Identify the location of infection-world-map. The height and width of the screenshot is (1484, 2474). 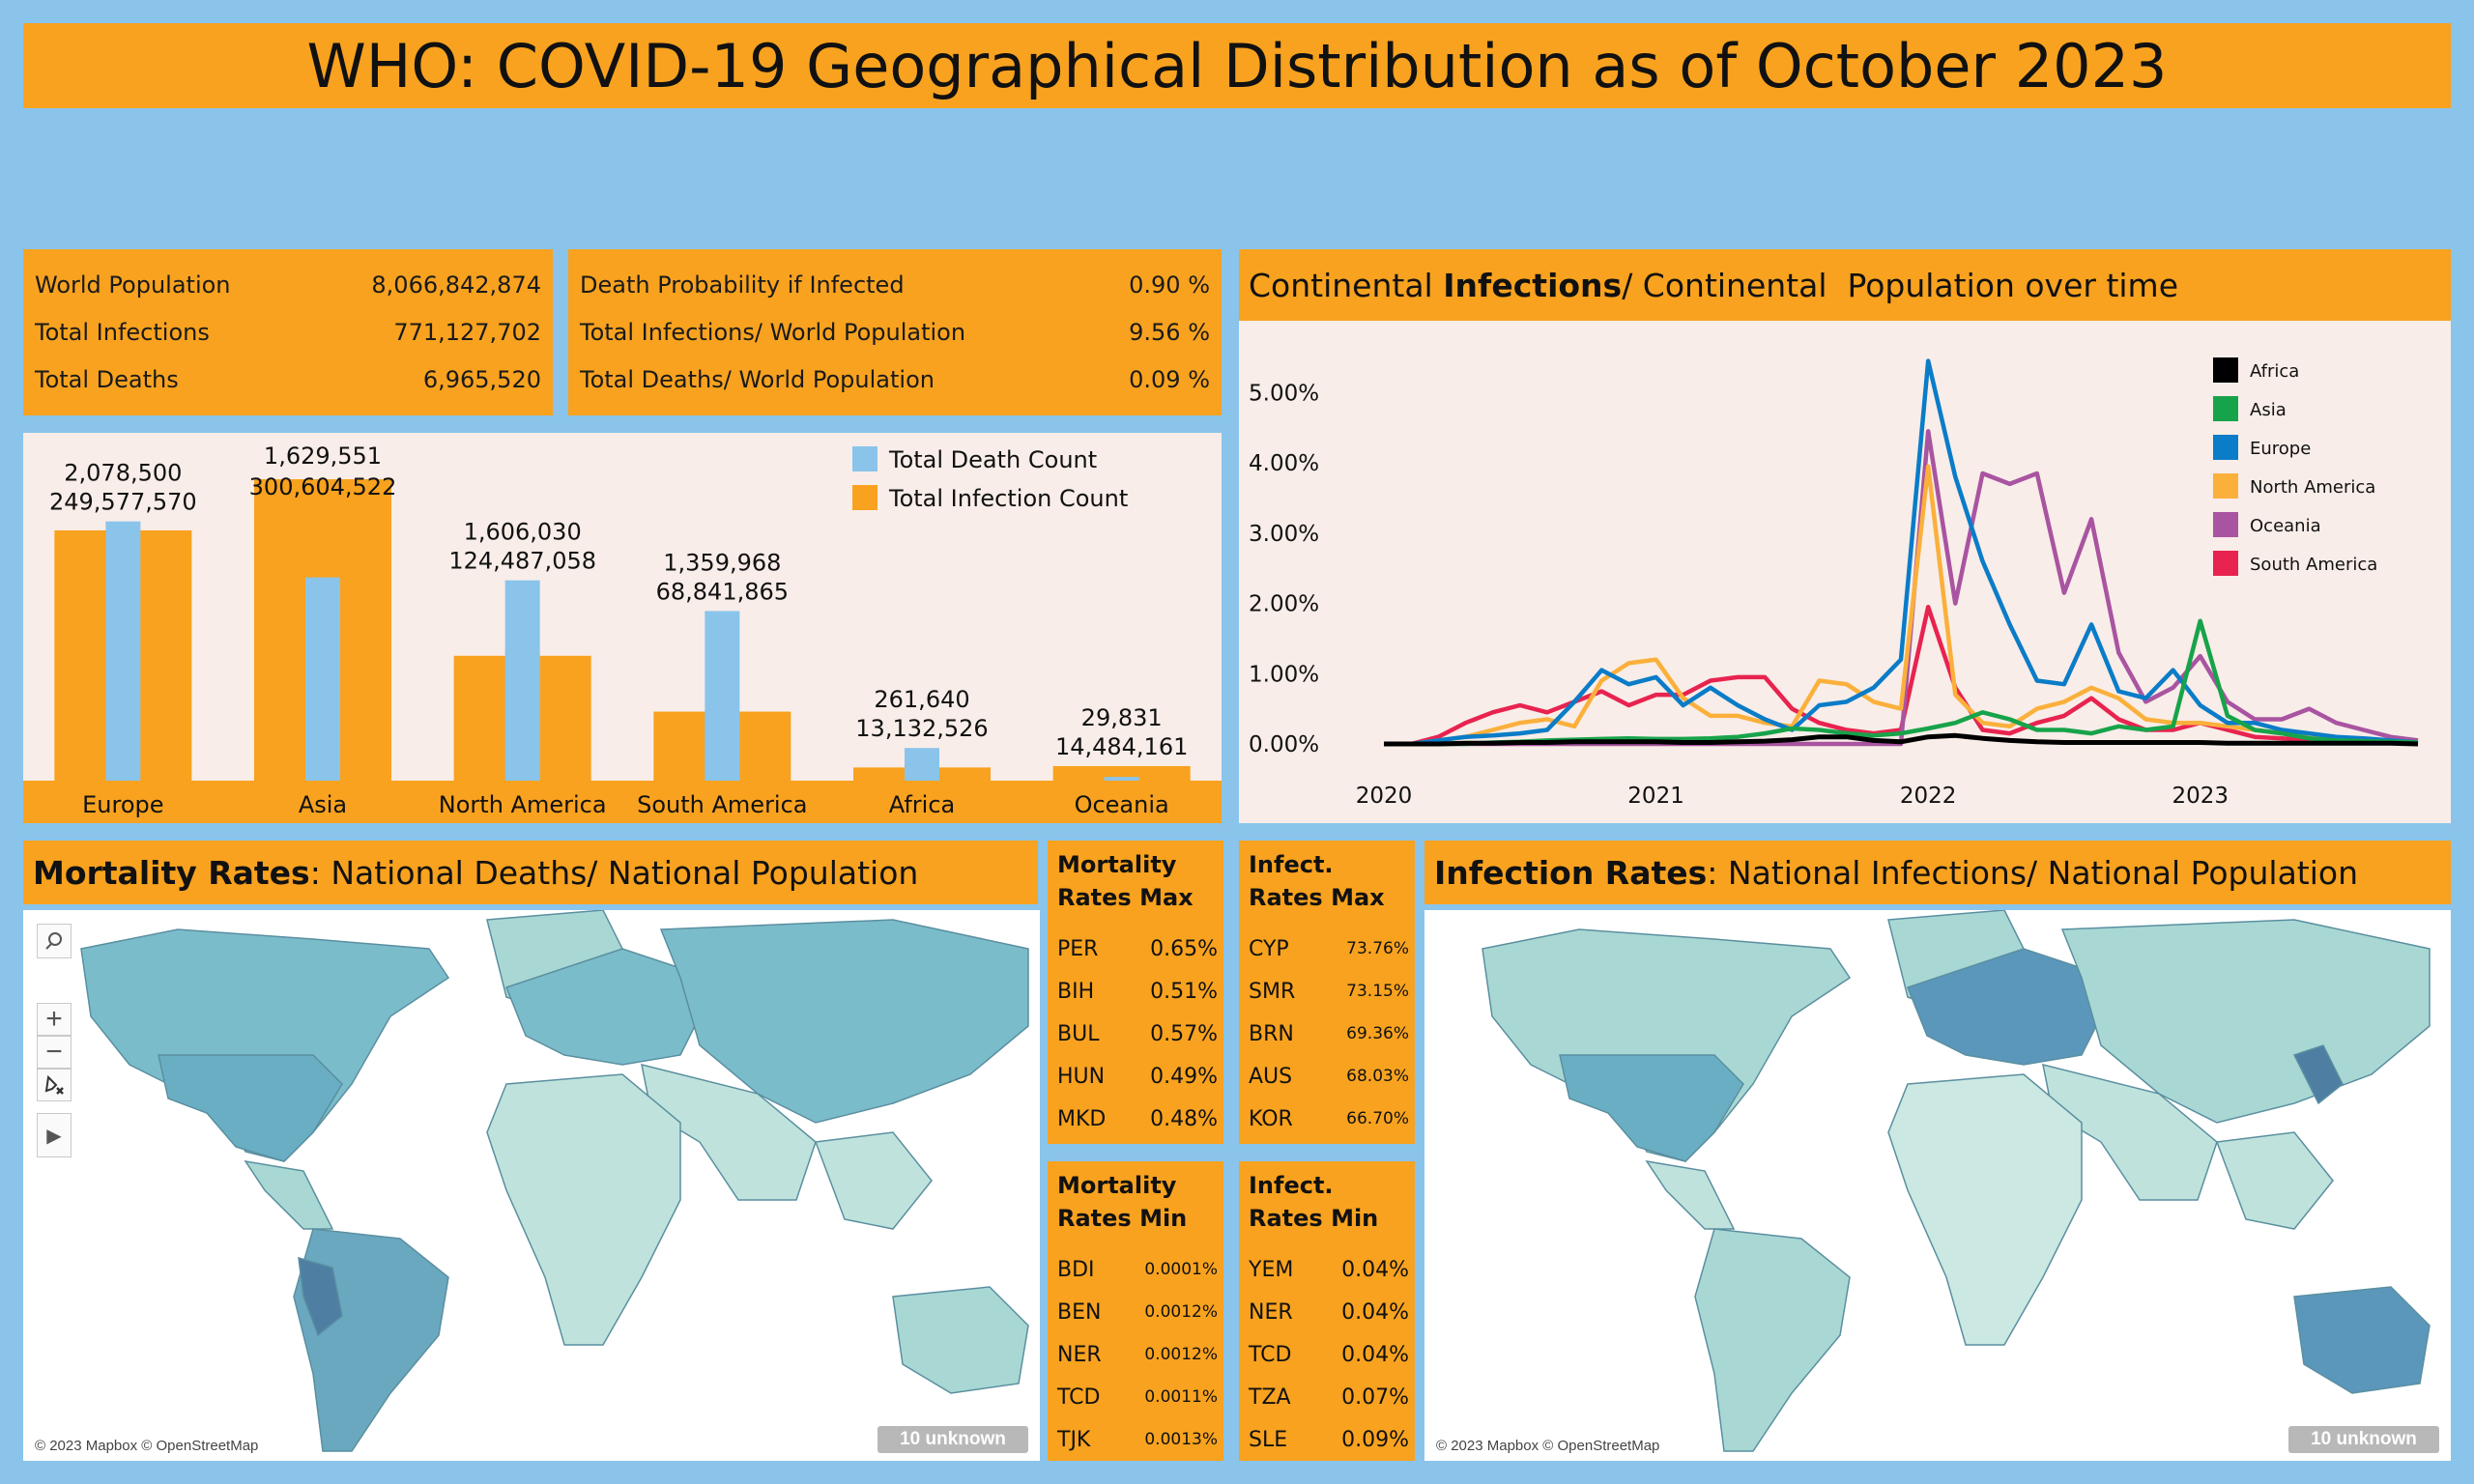
(1957, 1181).